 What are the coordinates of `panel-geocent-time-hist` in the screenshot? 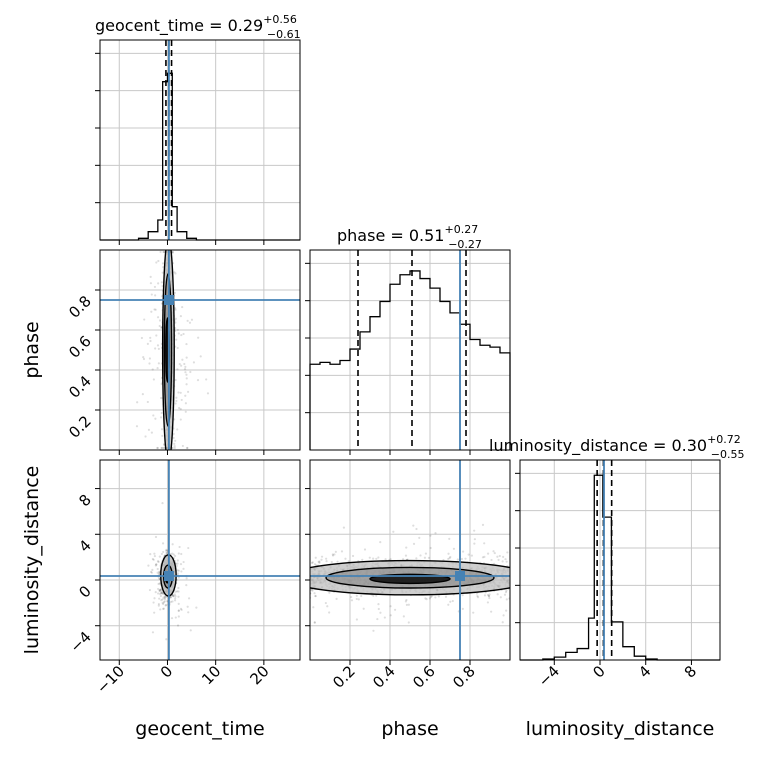 It's located at (198, 142).